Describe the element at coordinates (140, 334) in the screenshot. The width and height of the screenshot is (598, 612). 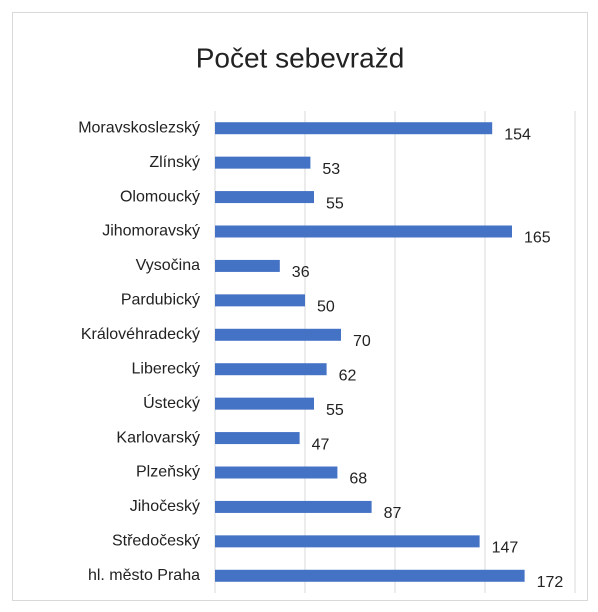
I see `y-tick-label: Královéhradecký` at that location.